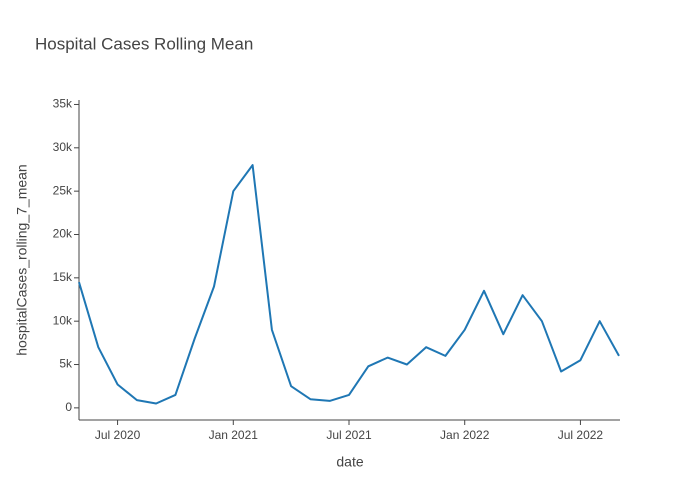 The image size is (700, 500). I want to click on y-tick-label: 25k, so click(63, 190).